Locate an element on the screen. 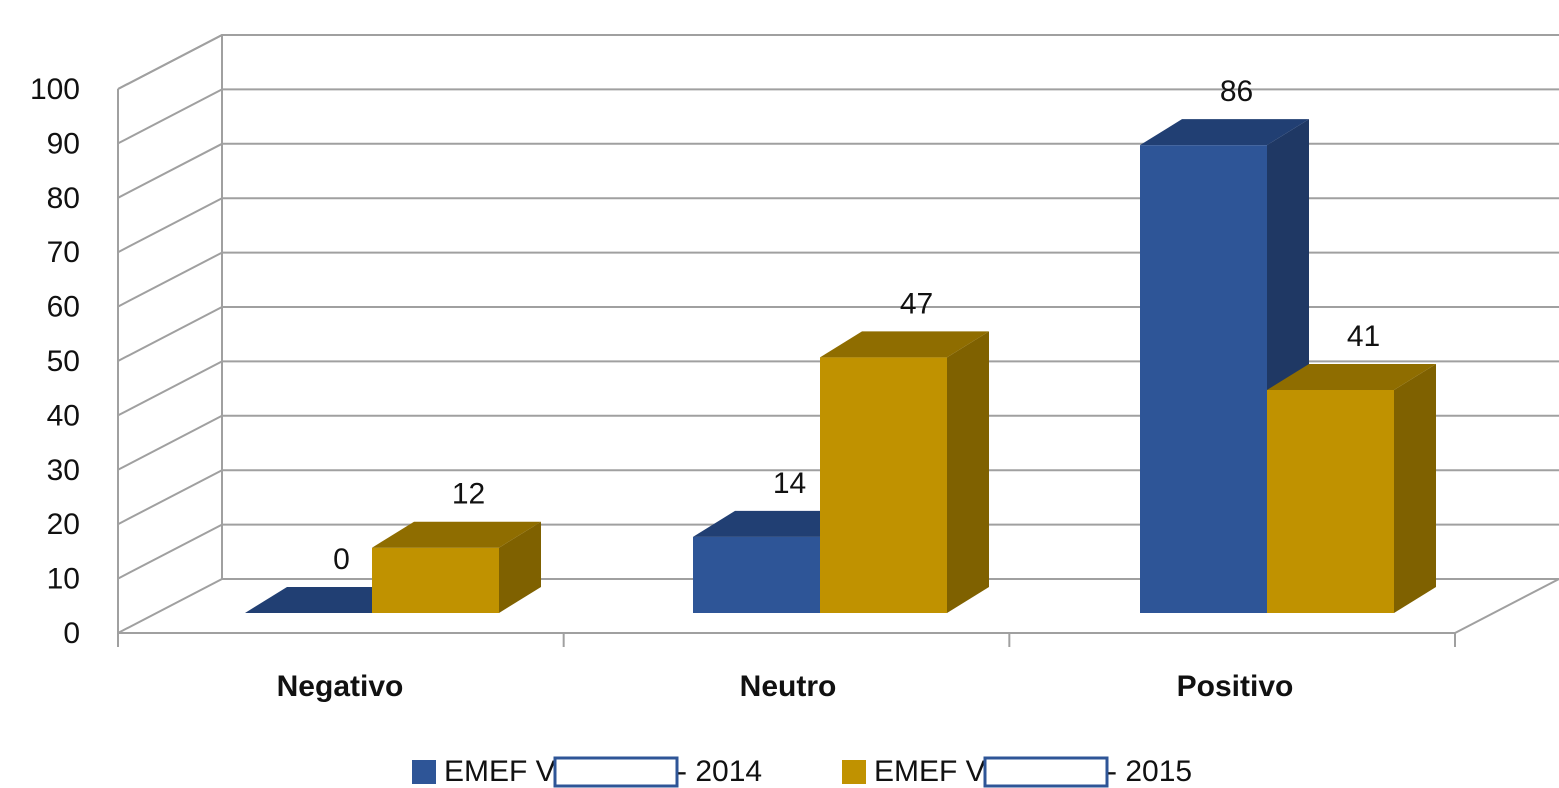  y-tick-label: 0 is located at coordinates (71, 633).